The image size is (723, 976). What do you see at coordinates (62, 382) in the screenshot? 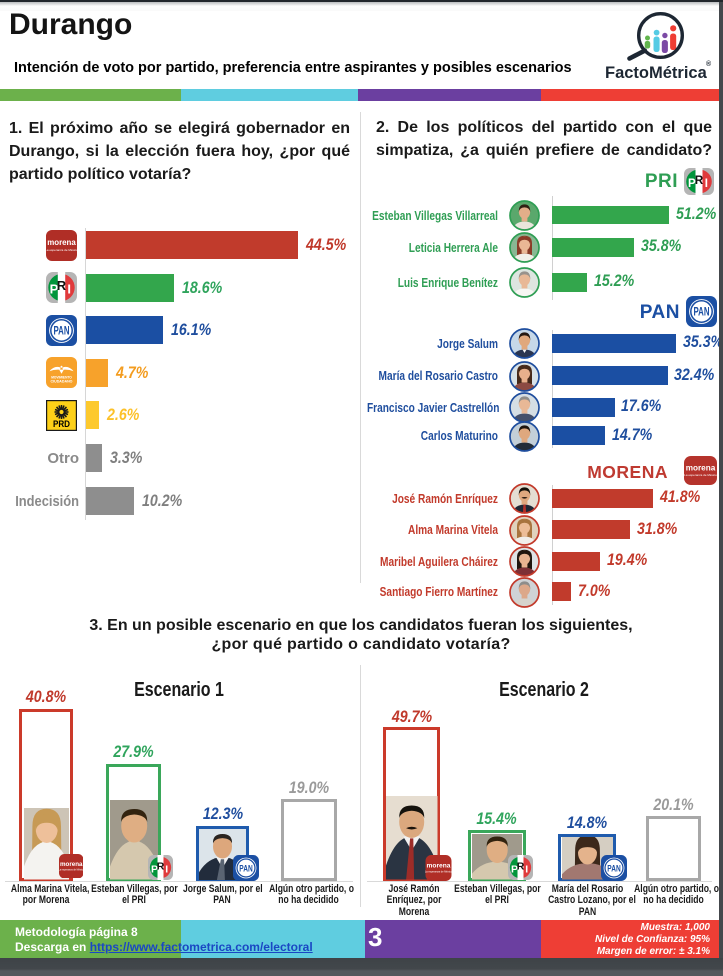
I see `svg-text: CIUDADANO` at bounding box center [62, 382].